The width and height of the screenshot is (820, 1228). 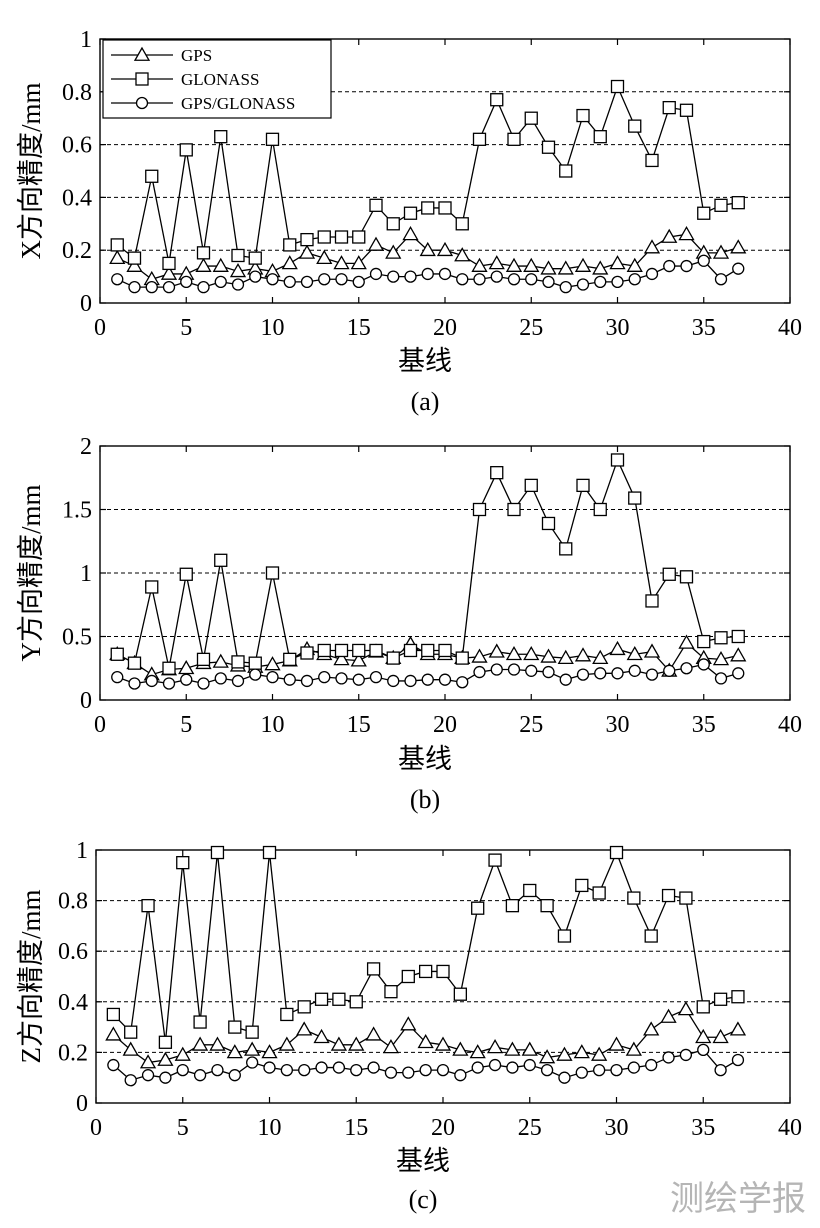 I want to click on legend-marker-square, so click(x=142, y=79).